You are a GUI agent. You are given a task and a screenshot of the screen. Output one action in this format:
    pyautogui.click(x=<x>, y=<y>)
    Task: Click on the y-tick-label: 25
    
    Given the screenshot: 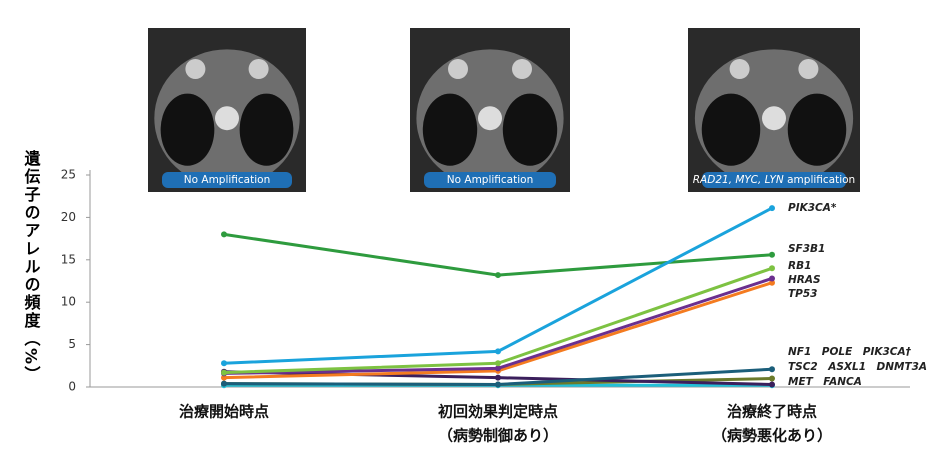 What is the action you would take?
    pyautogui.click(x=68, y=175)
    